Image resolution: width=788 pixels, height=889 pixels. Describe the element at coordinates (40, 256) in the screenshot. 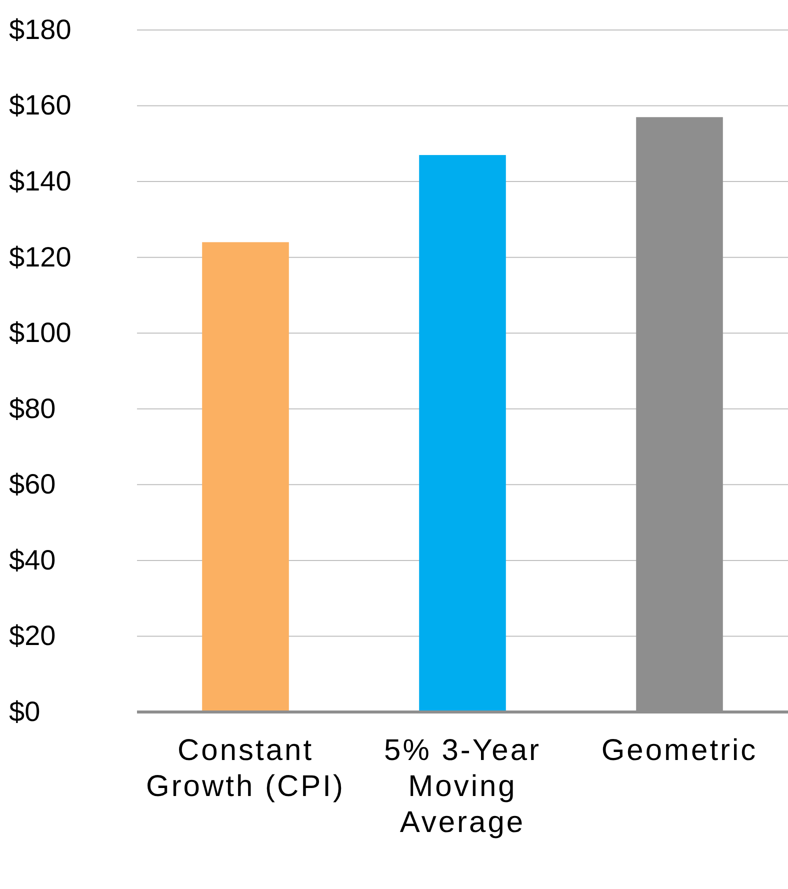

I see `y-tick-label: $120` at that location.